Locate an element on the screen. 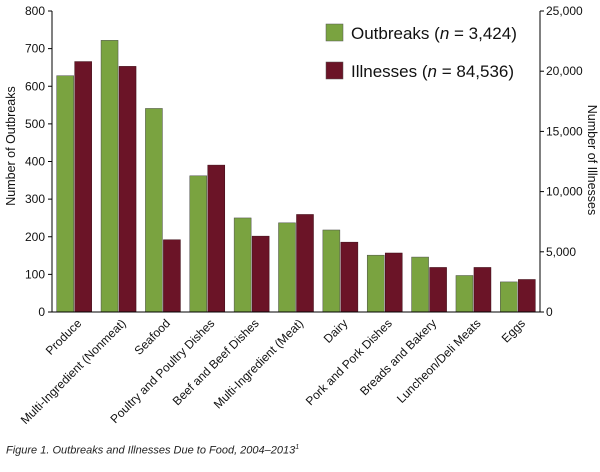  left-tick-label: 500 is located at coordinates (35, 124).